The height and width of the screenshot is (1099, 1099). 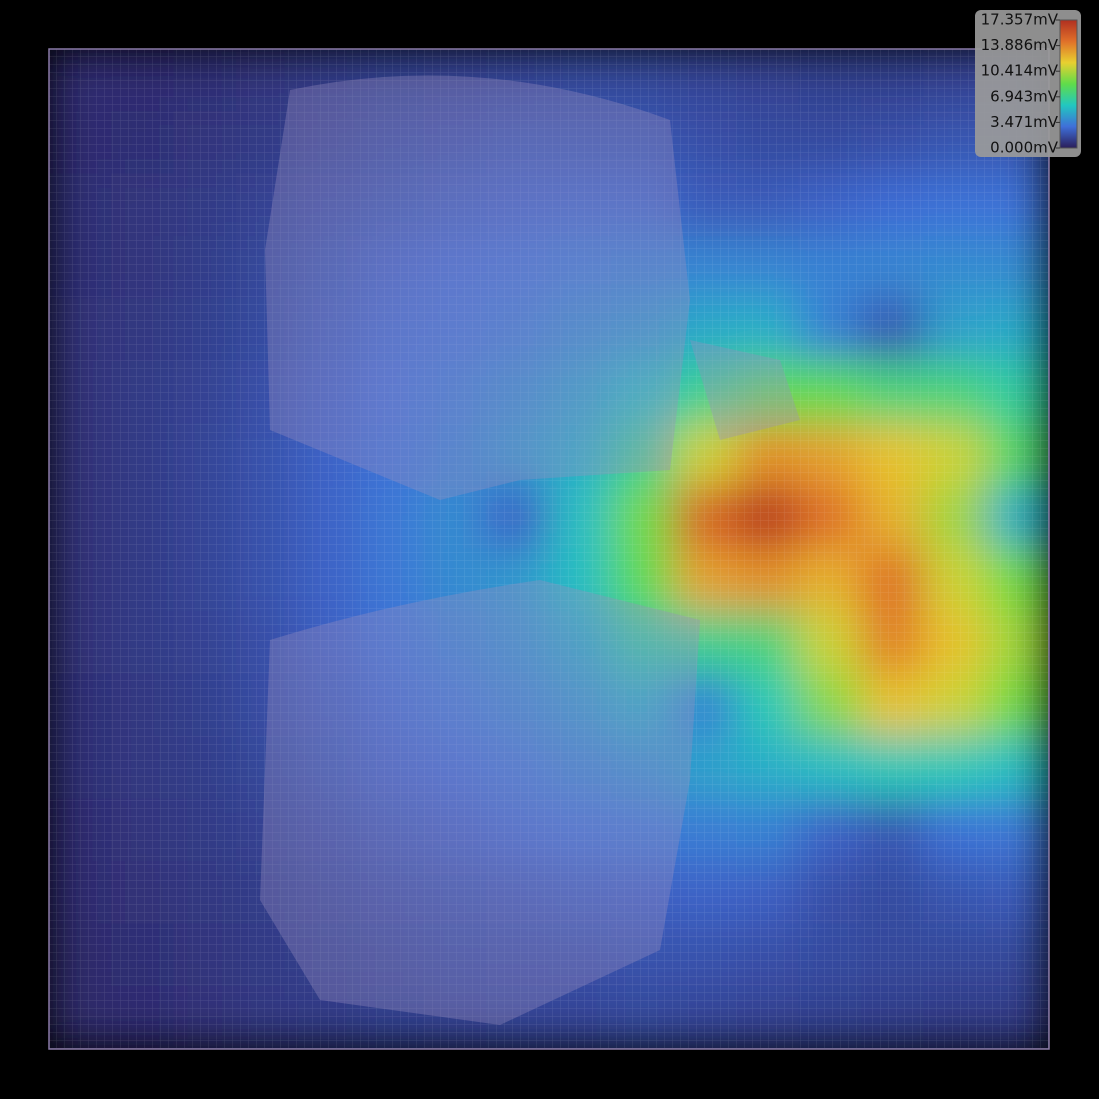 I want to click on colorbar-label: 6.943mV, so click(x=1024, y=96).